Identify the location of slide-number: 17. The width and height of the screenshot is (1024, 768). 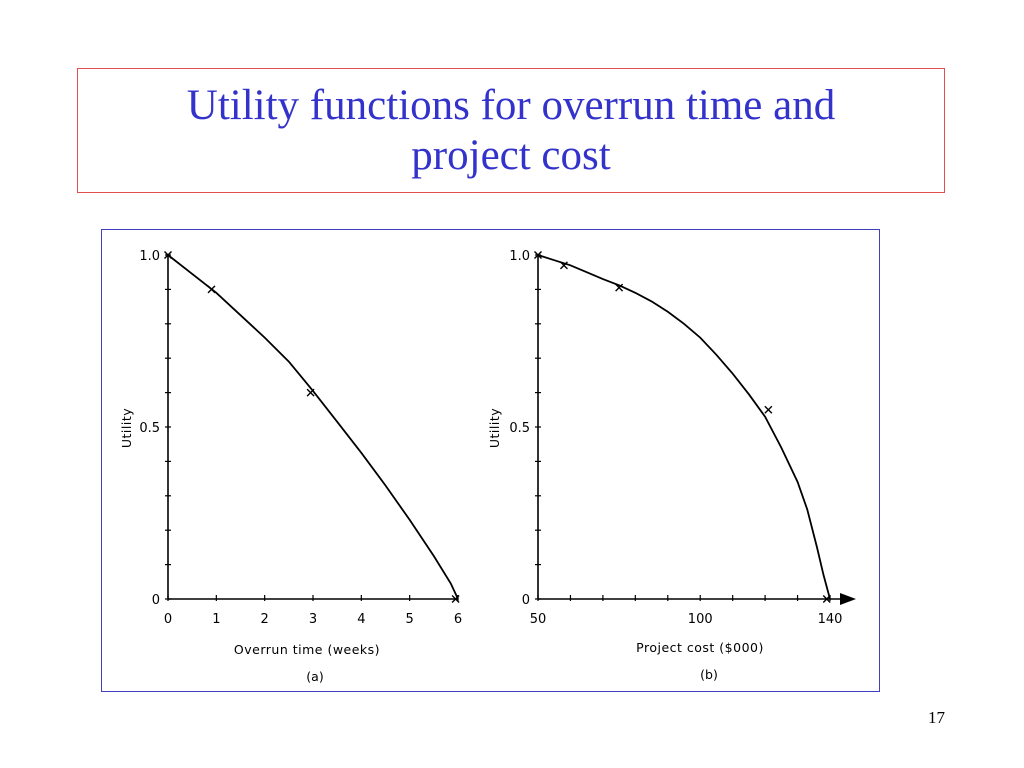
(936, 717).